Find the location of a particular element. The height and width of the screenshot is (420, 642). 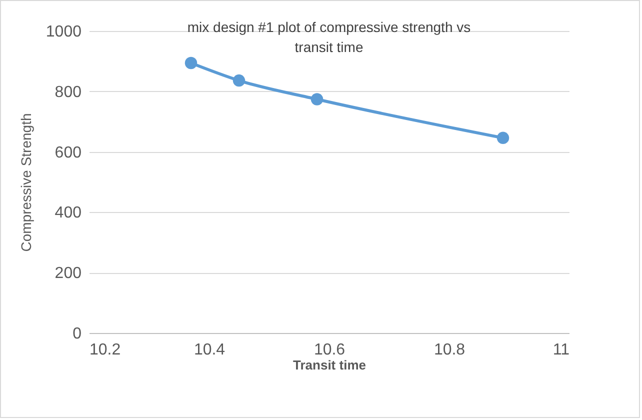

x-tick-label: 10.4 is located at coordinates (210, 350).